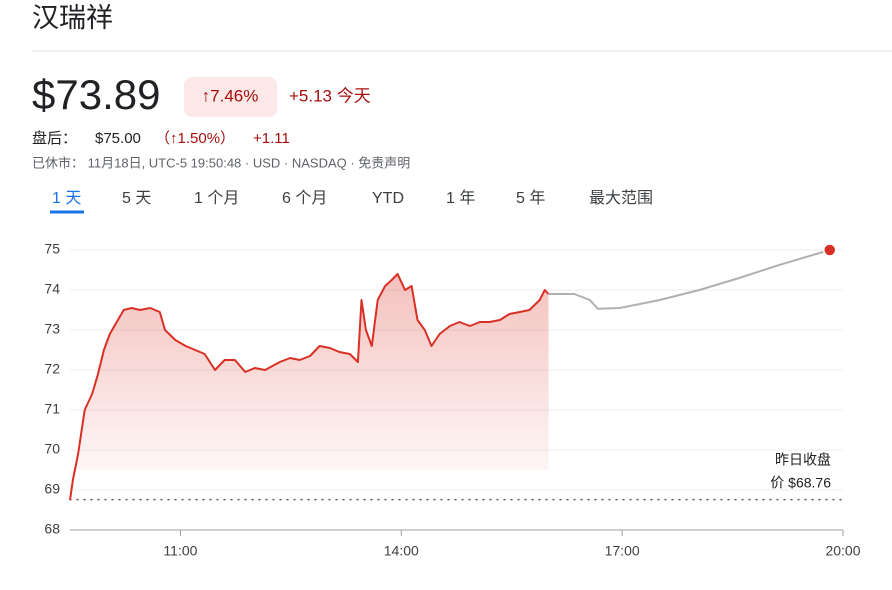 This screenshot has width=892, height=590. Describe the element at coordinates (180, 551) in the screenshot. I see `x-tick-label: 11:00` at that location.